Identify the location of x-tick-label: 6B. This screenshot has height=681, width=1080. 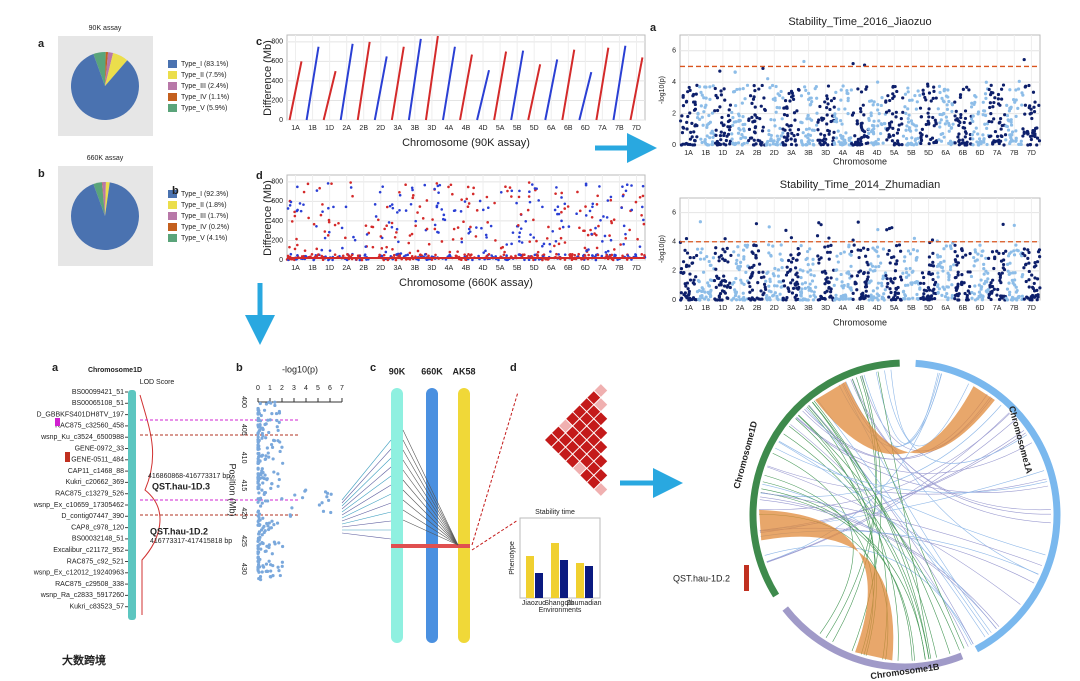
(963, 153).